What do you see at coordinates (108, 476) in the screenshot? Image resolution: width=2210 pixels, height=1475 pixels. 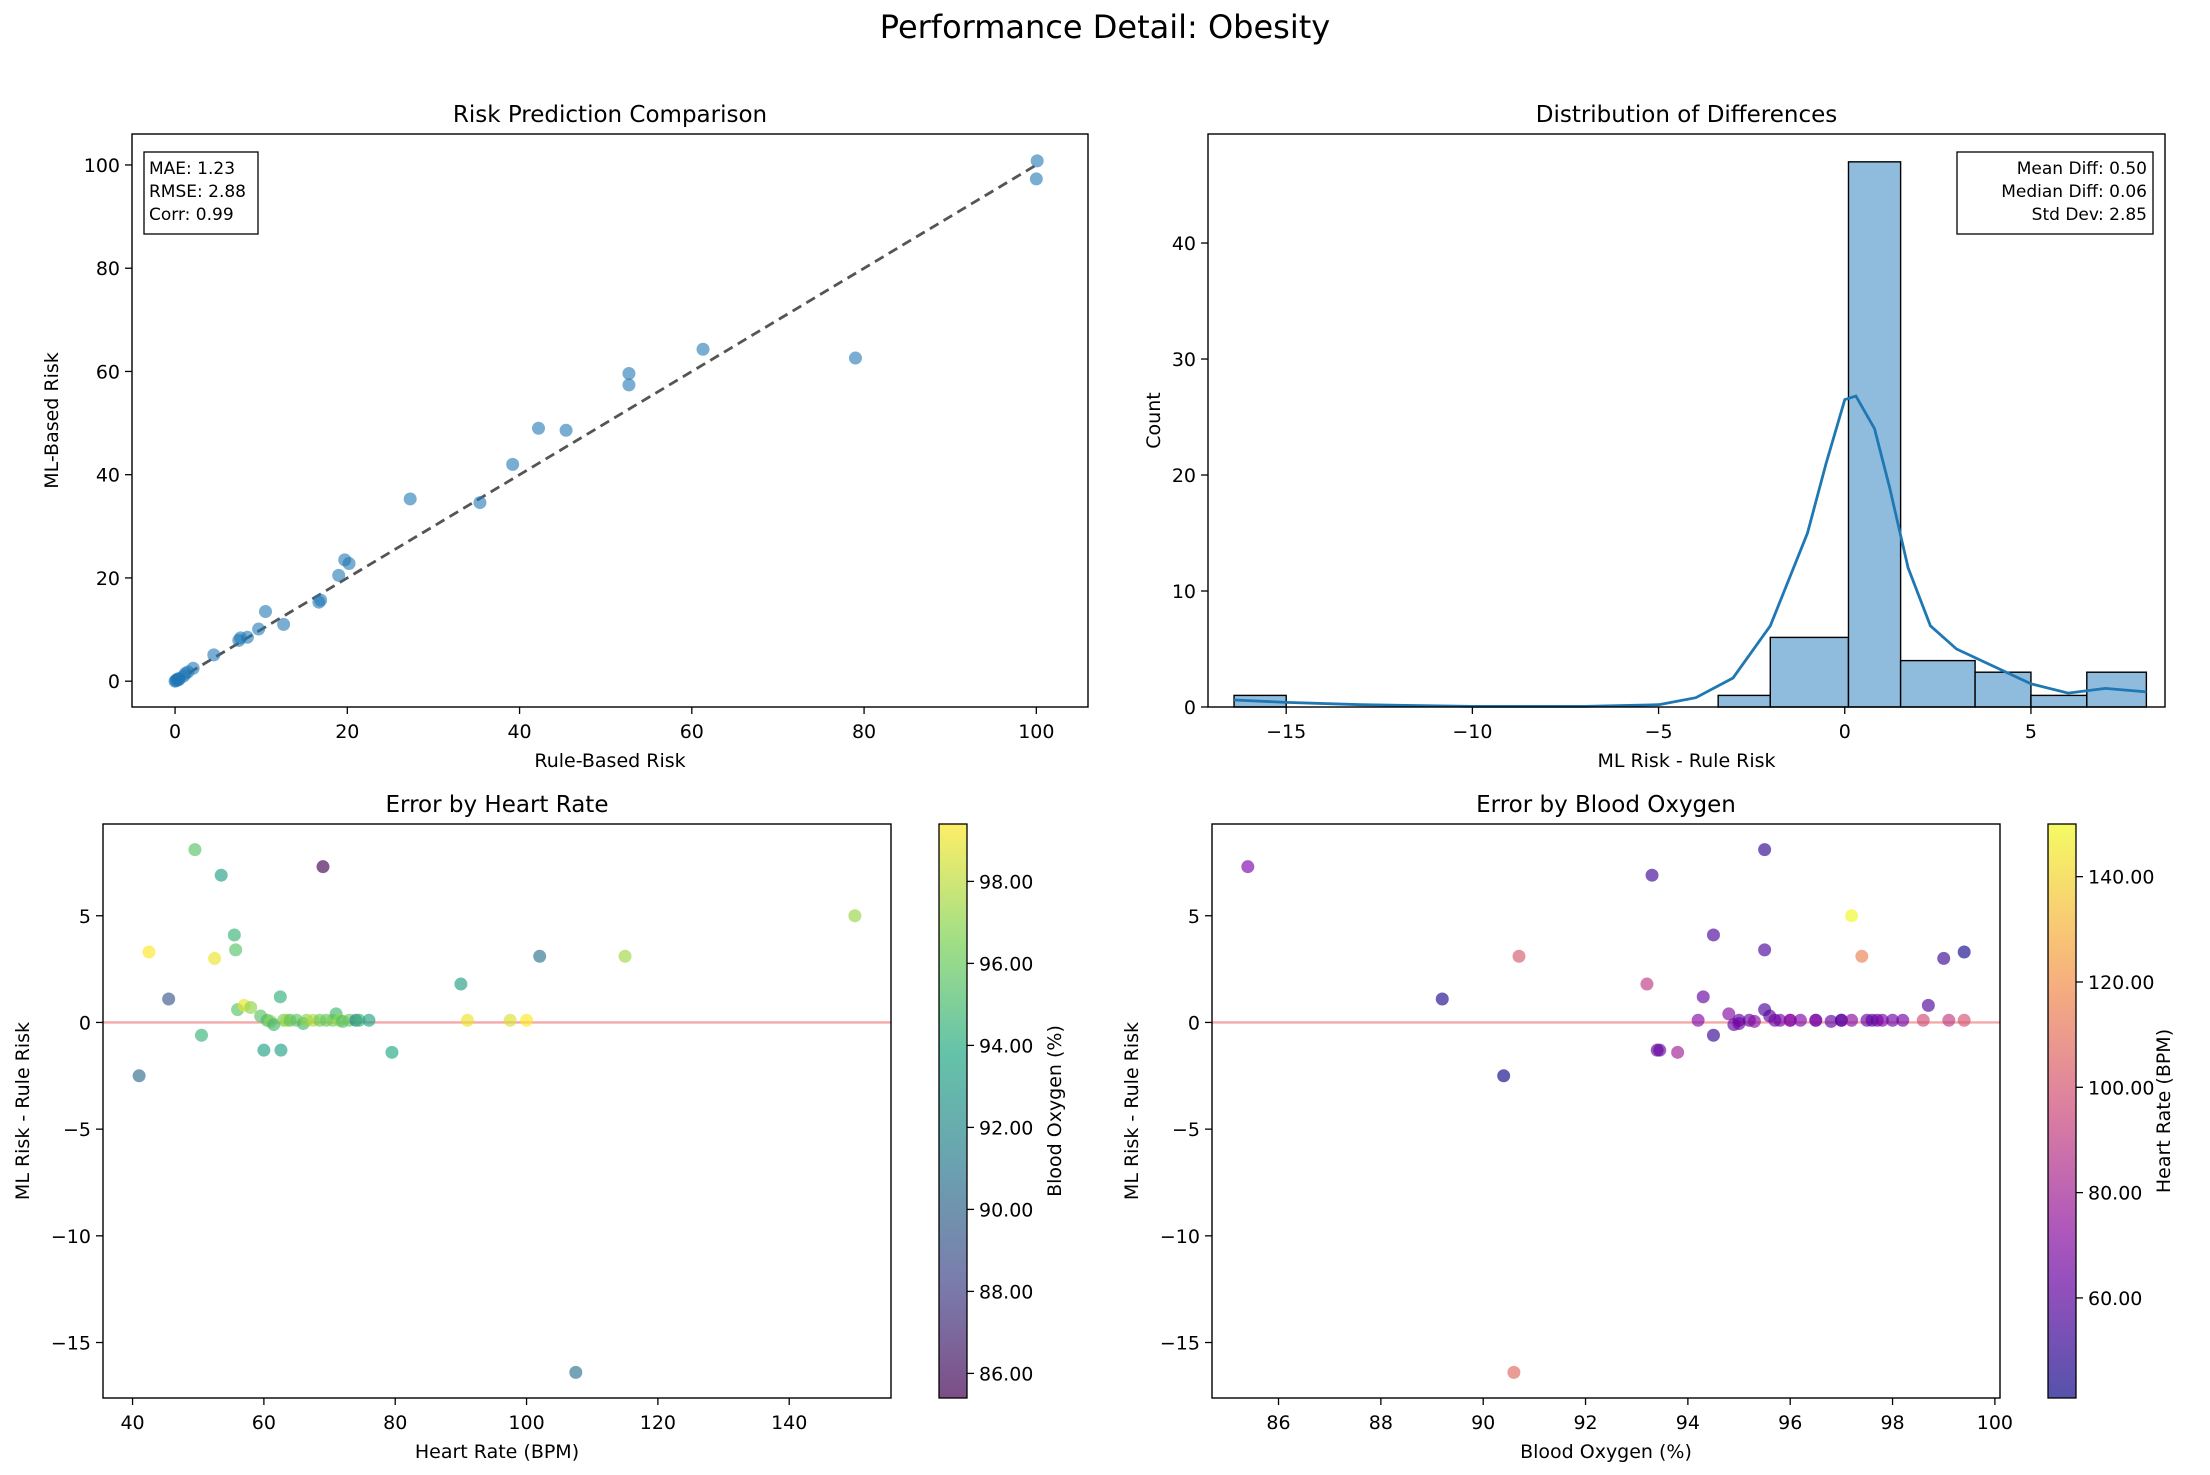 I see `y-tick-label: 40` at bounding box center [108, 476].